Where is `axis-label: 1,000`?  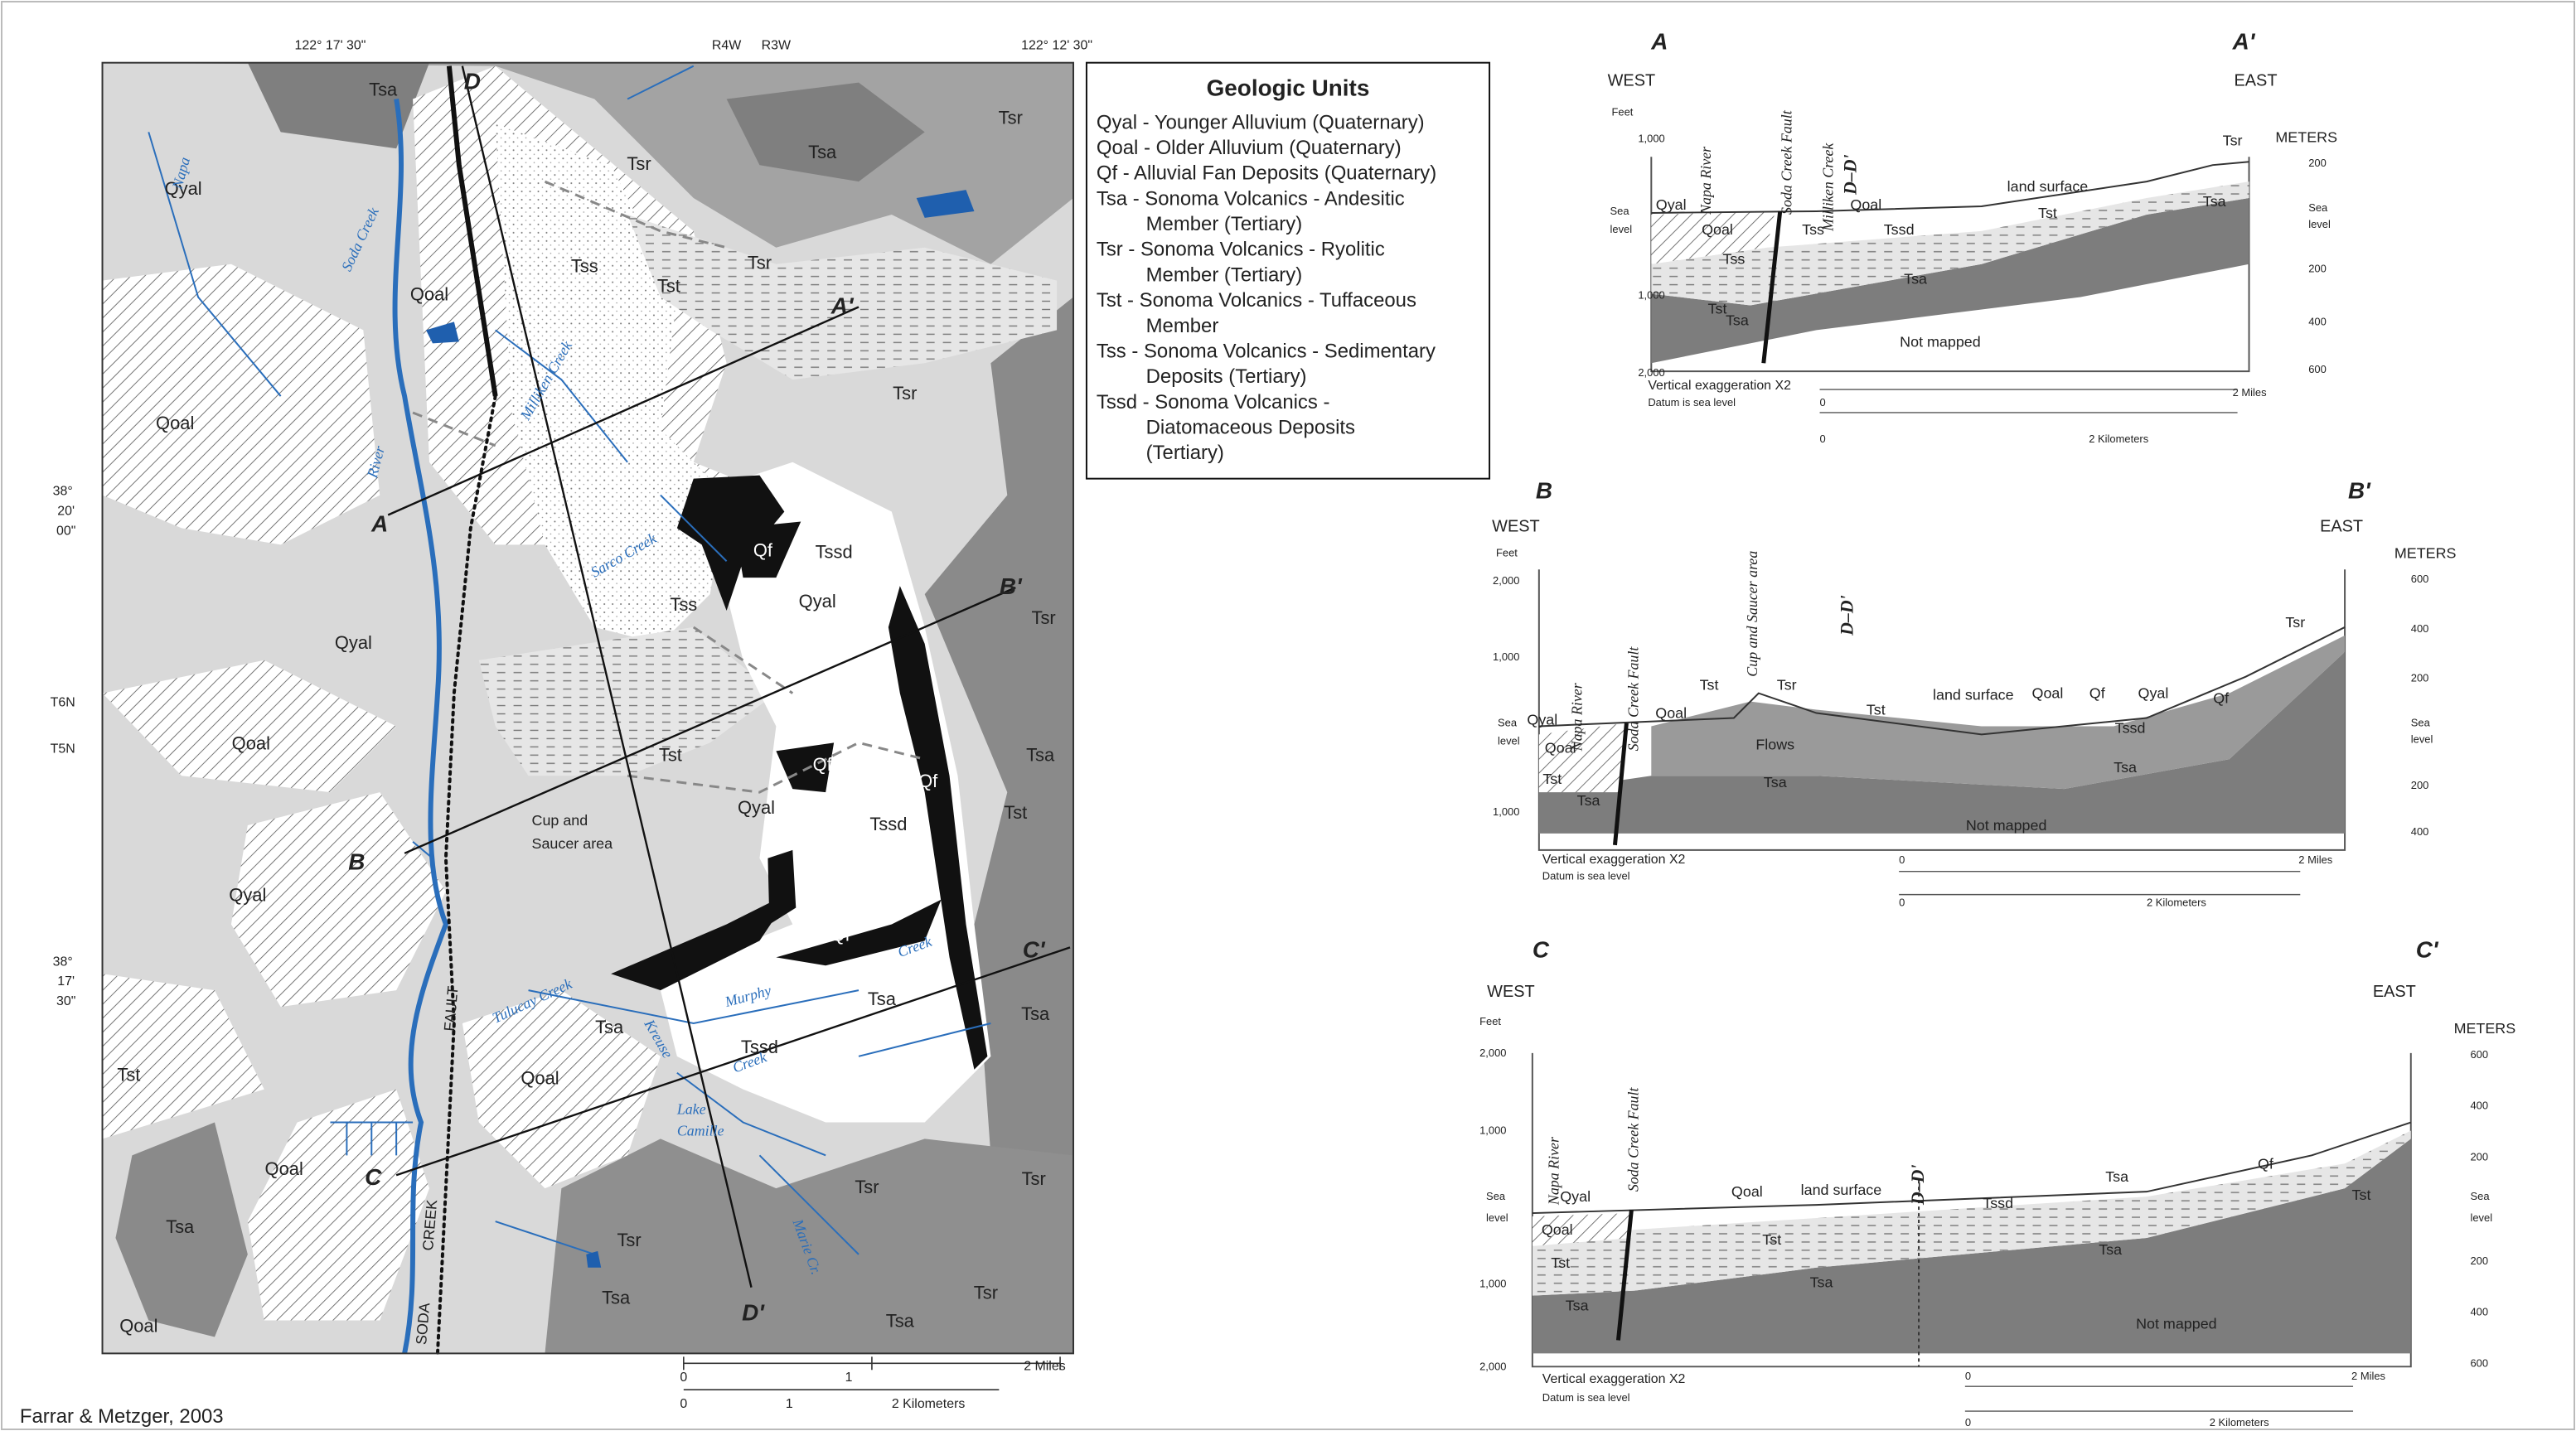
axis-label: 1,000 is located at coordinates (1506, 811).